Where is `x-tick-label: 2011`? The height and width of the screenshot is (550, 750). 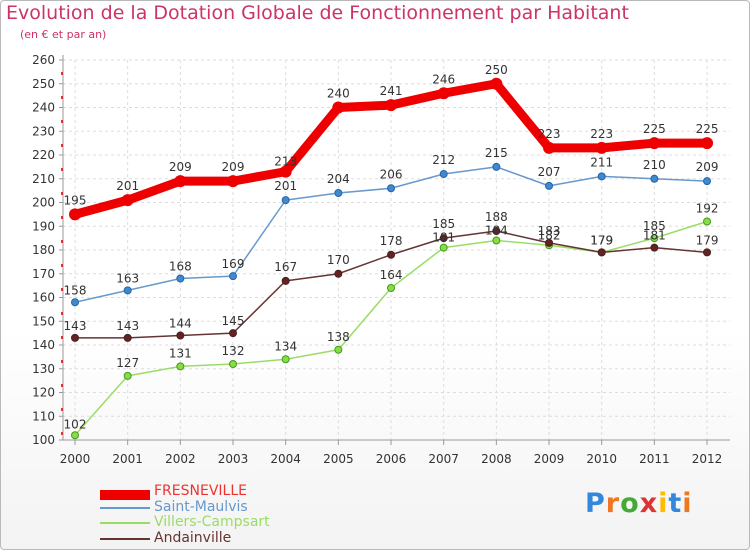 x-tick-label: 2011 is located at coordinates (654, 459).